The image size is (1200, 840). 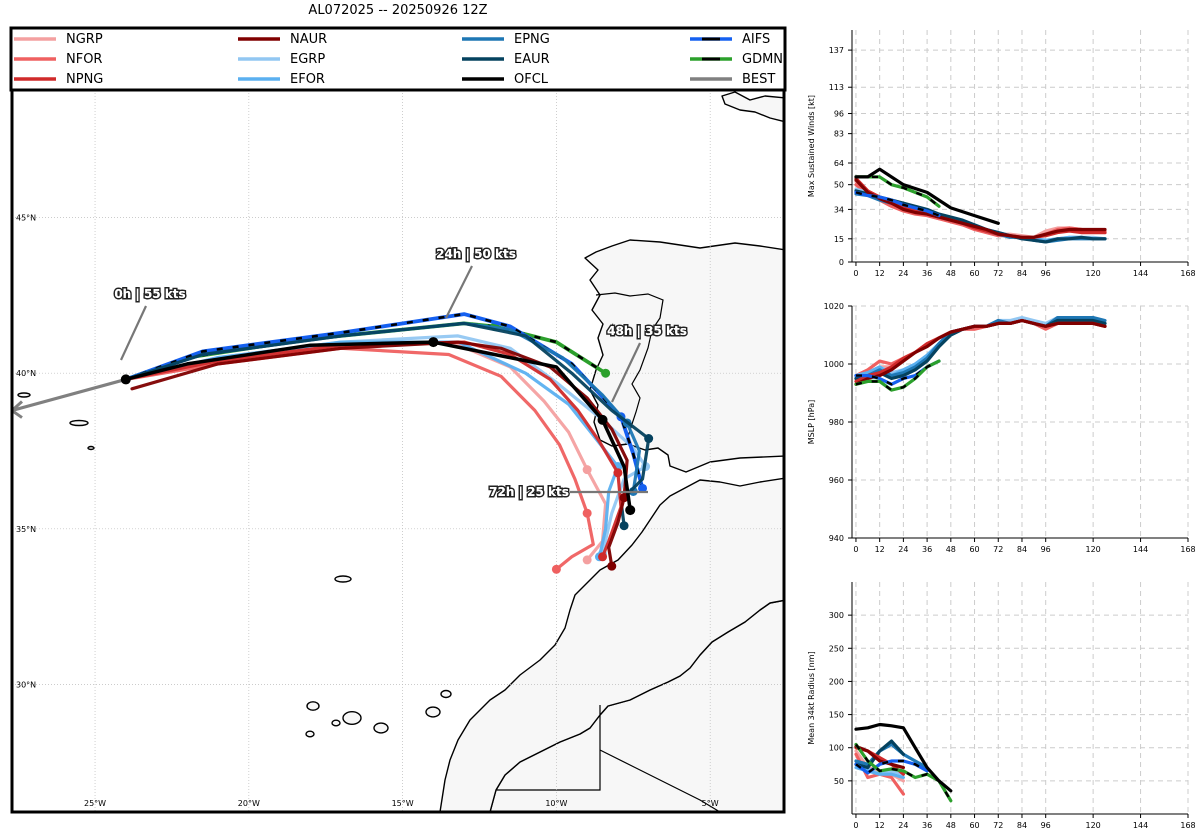 What do you see at coordinates (834, 306) in the screenshot?
I see `y-tick-label: 1020` at bounding box center [834, 306].